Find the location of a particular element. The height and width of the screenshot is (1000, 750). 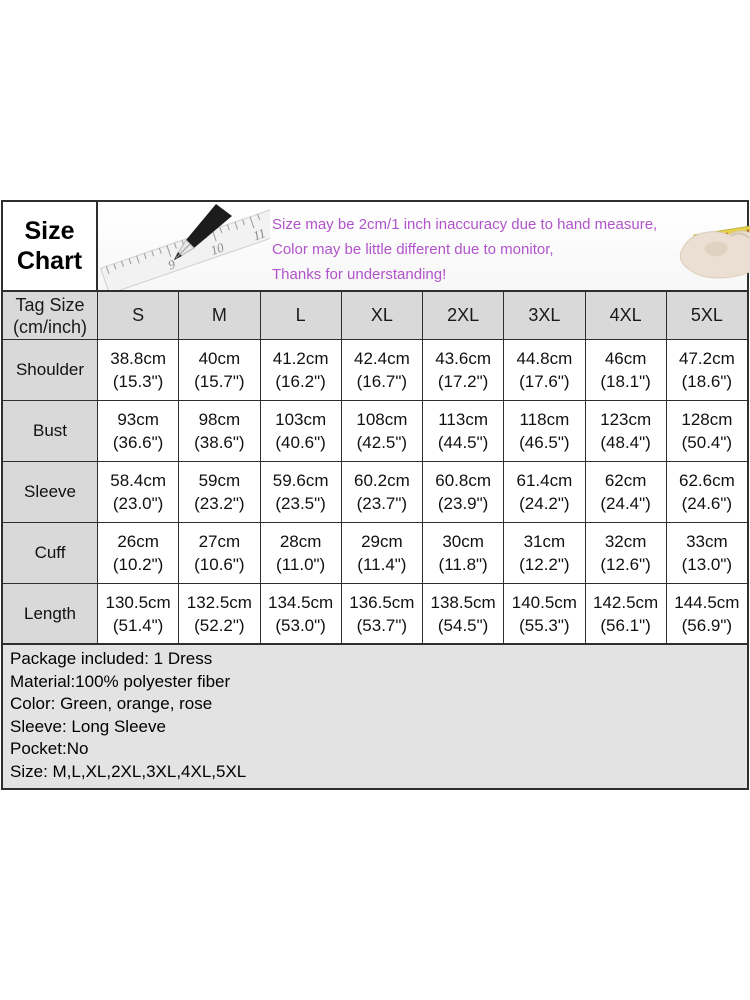

size-cell-cm: 113cm is located at coordinates (463, 419).